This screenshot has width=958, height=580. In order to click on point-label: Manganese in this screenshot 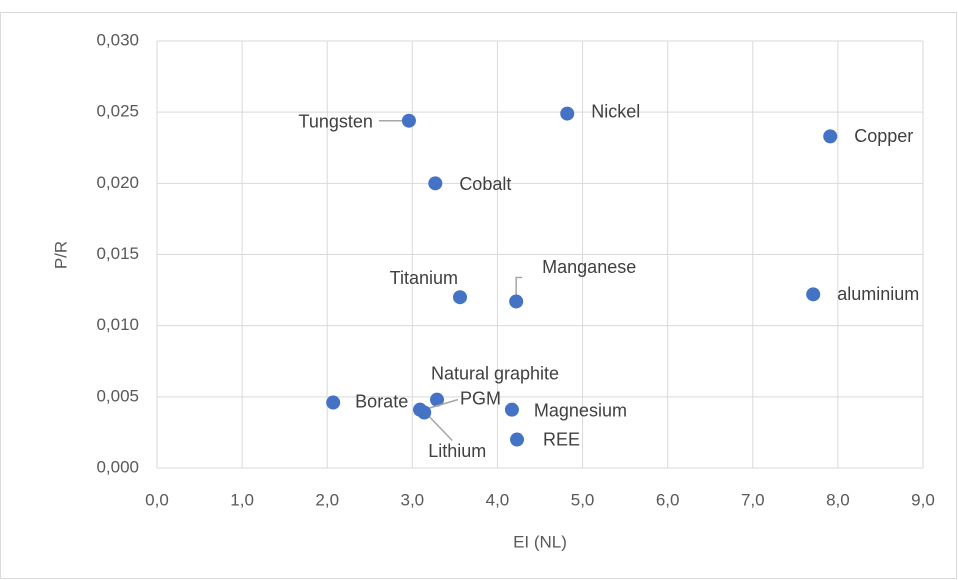, I will do `click(589, 267)`.